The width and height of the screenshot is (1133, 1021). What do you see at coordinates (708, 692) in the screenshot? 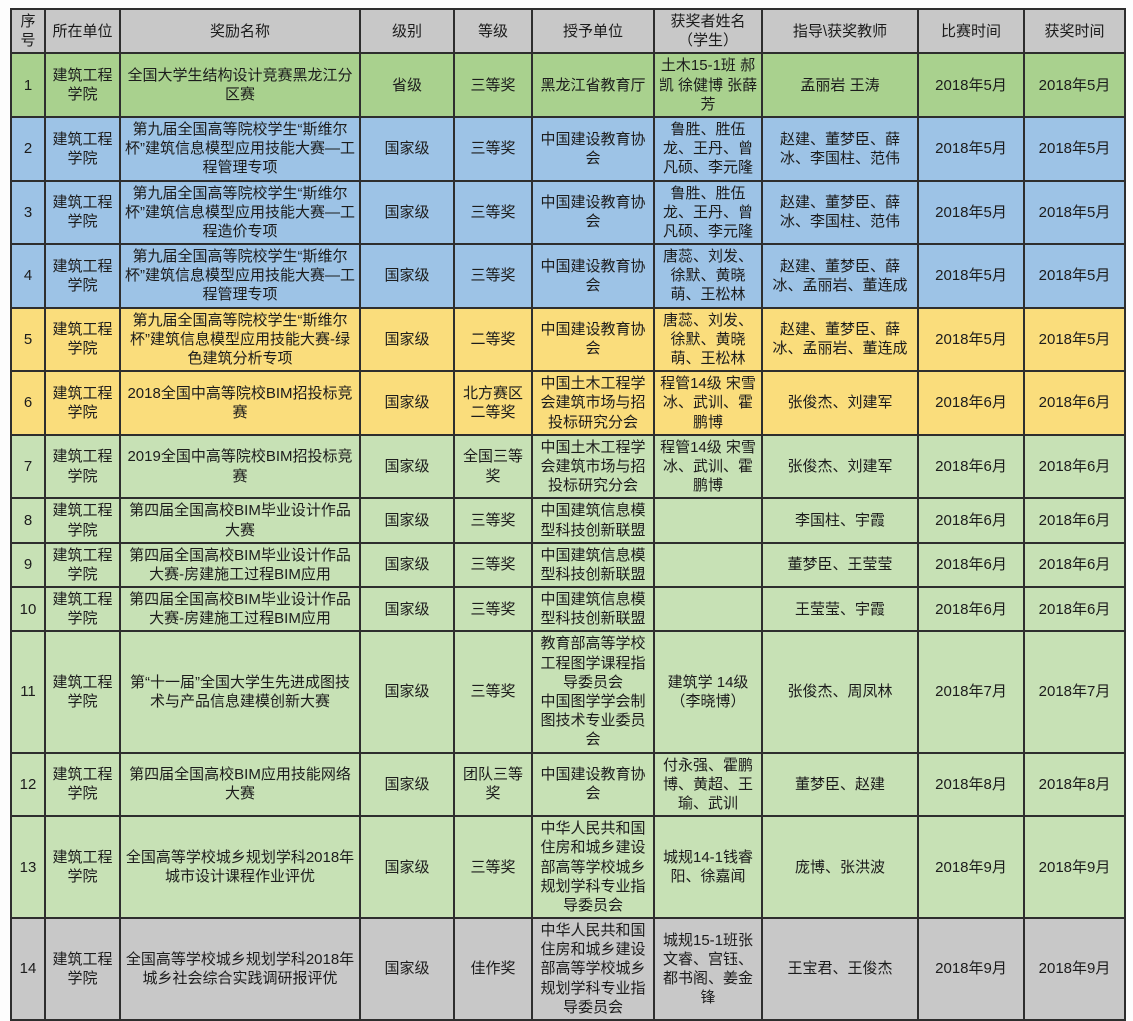
I see `cell-student-names: 建筑学 14级 （李晓博）` at bounding box center [708, 692].